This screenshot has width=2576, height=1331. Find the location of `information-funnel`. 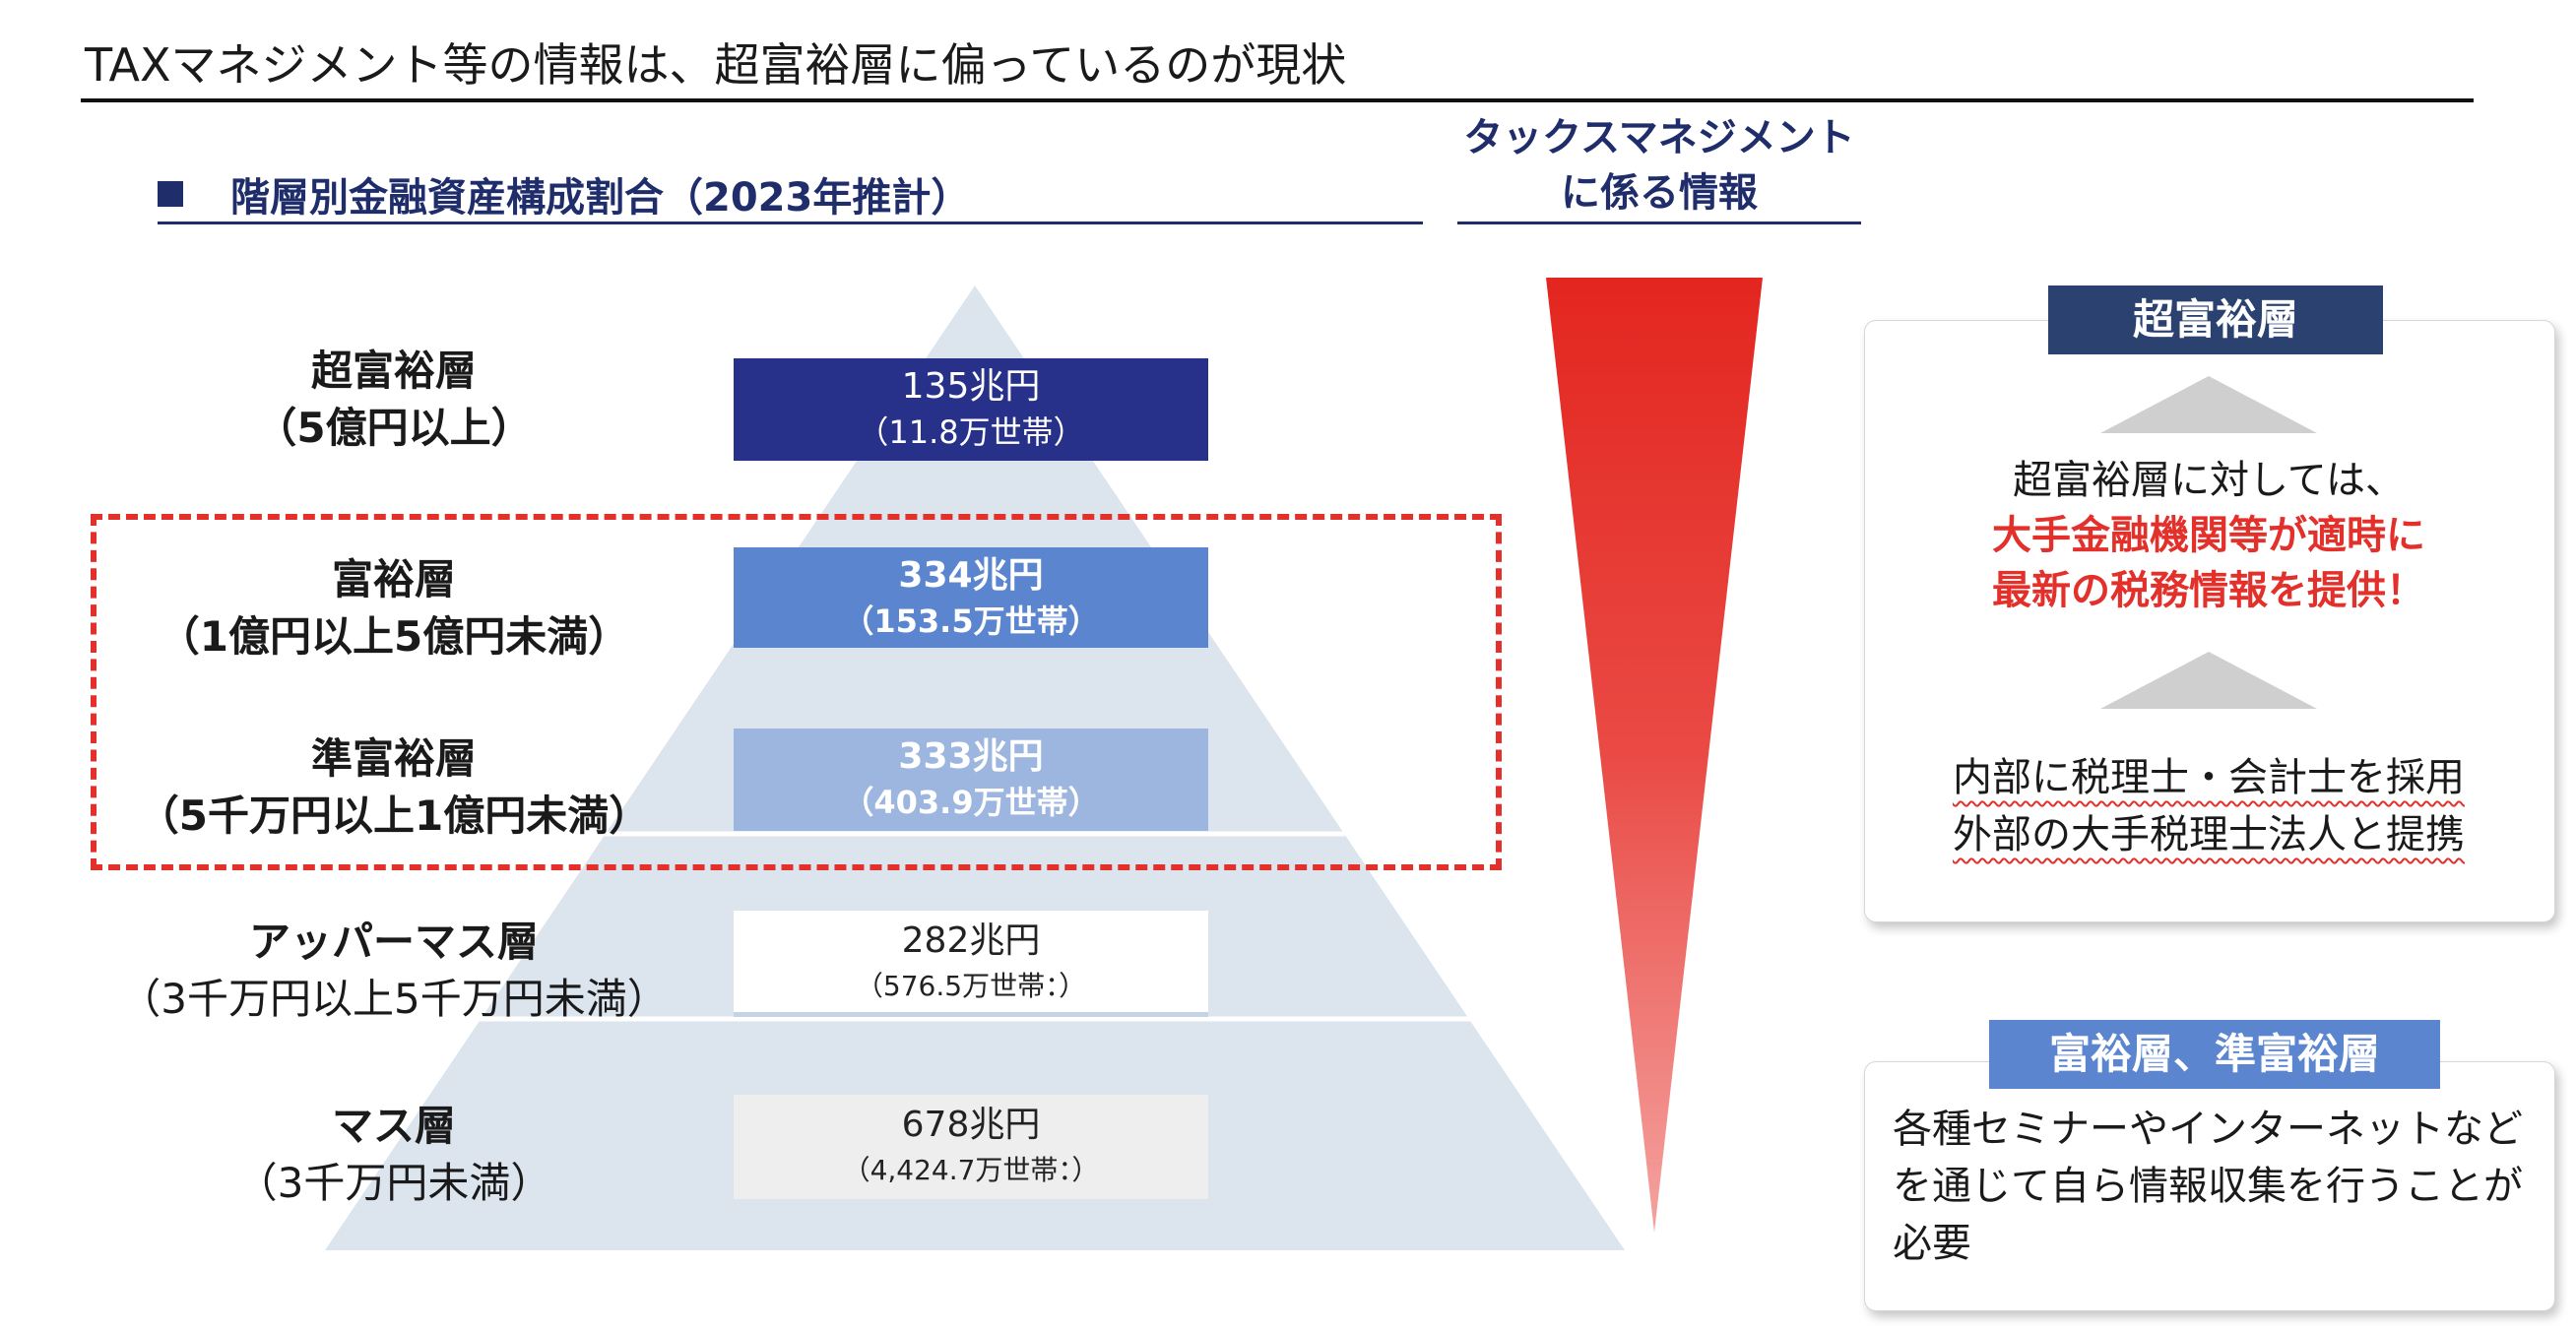

information-funnel is located at coordinates (1654, 755).